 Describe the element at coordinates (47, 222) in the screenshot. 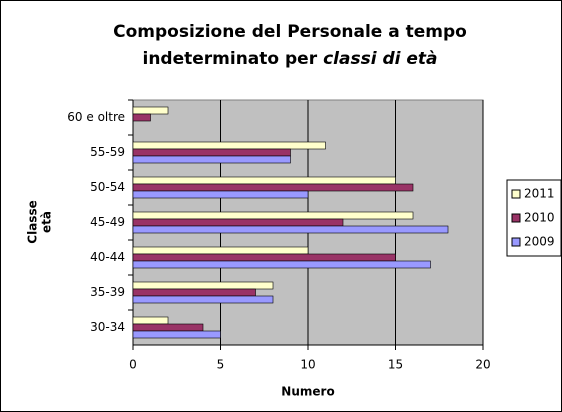

I see `y-axis-label-line: età` at that location.